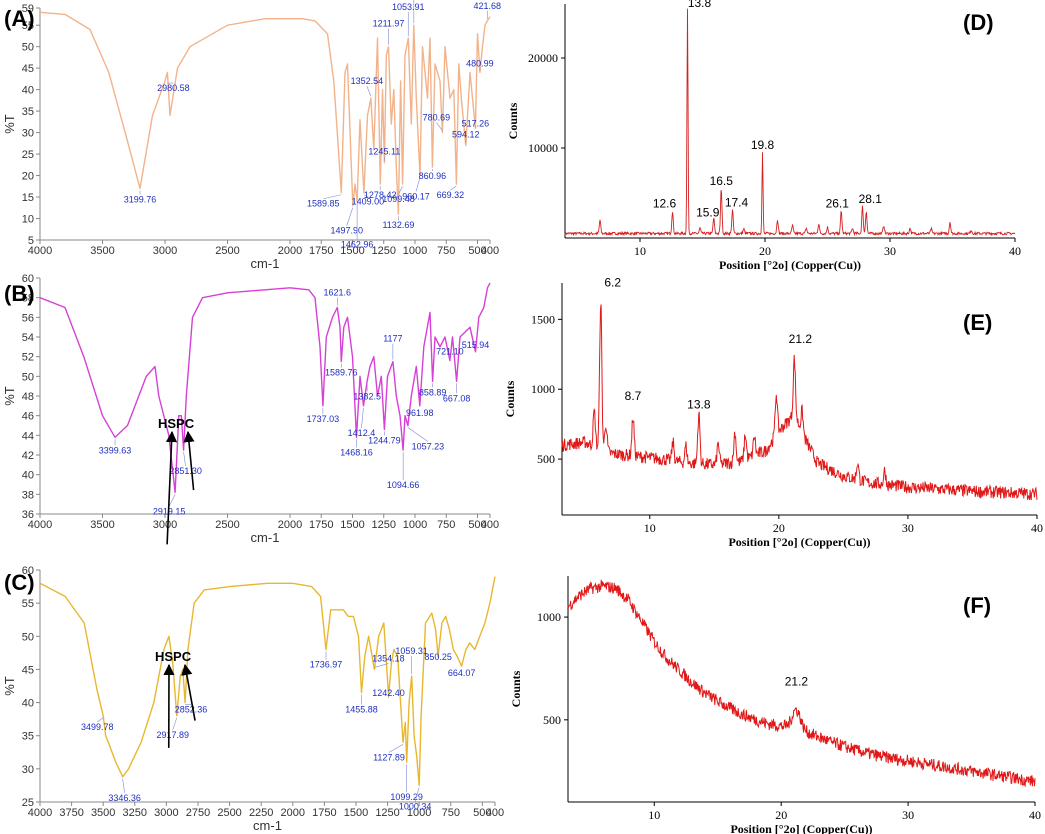  Describe the element at coordinates (451, 813) in the screenshot. I see `x-tick-label: 750` at that location.